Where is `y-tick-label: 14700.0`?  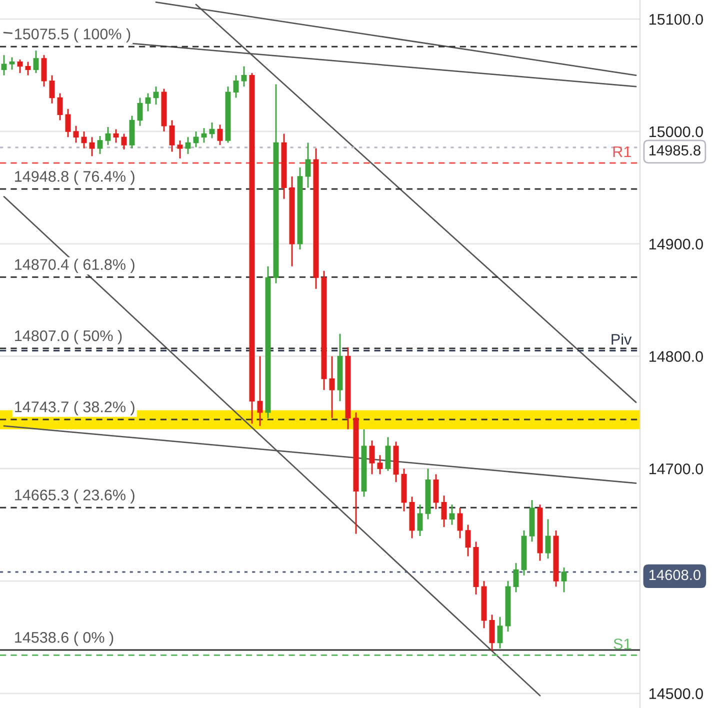
y-tick-label: 14700.0 is located at coordinates (676, 468).